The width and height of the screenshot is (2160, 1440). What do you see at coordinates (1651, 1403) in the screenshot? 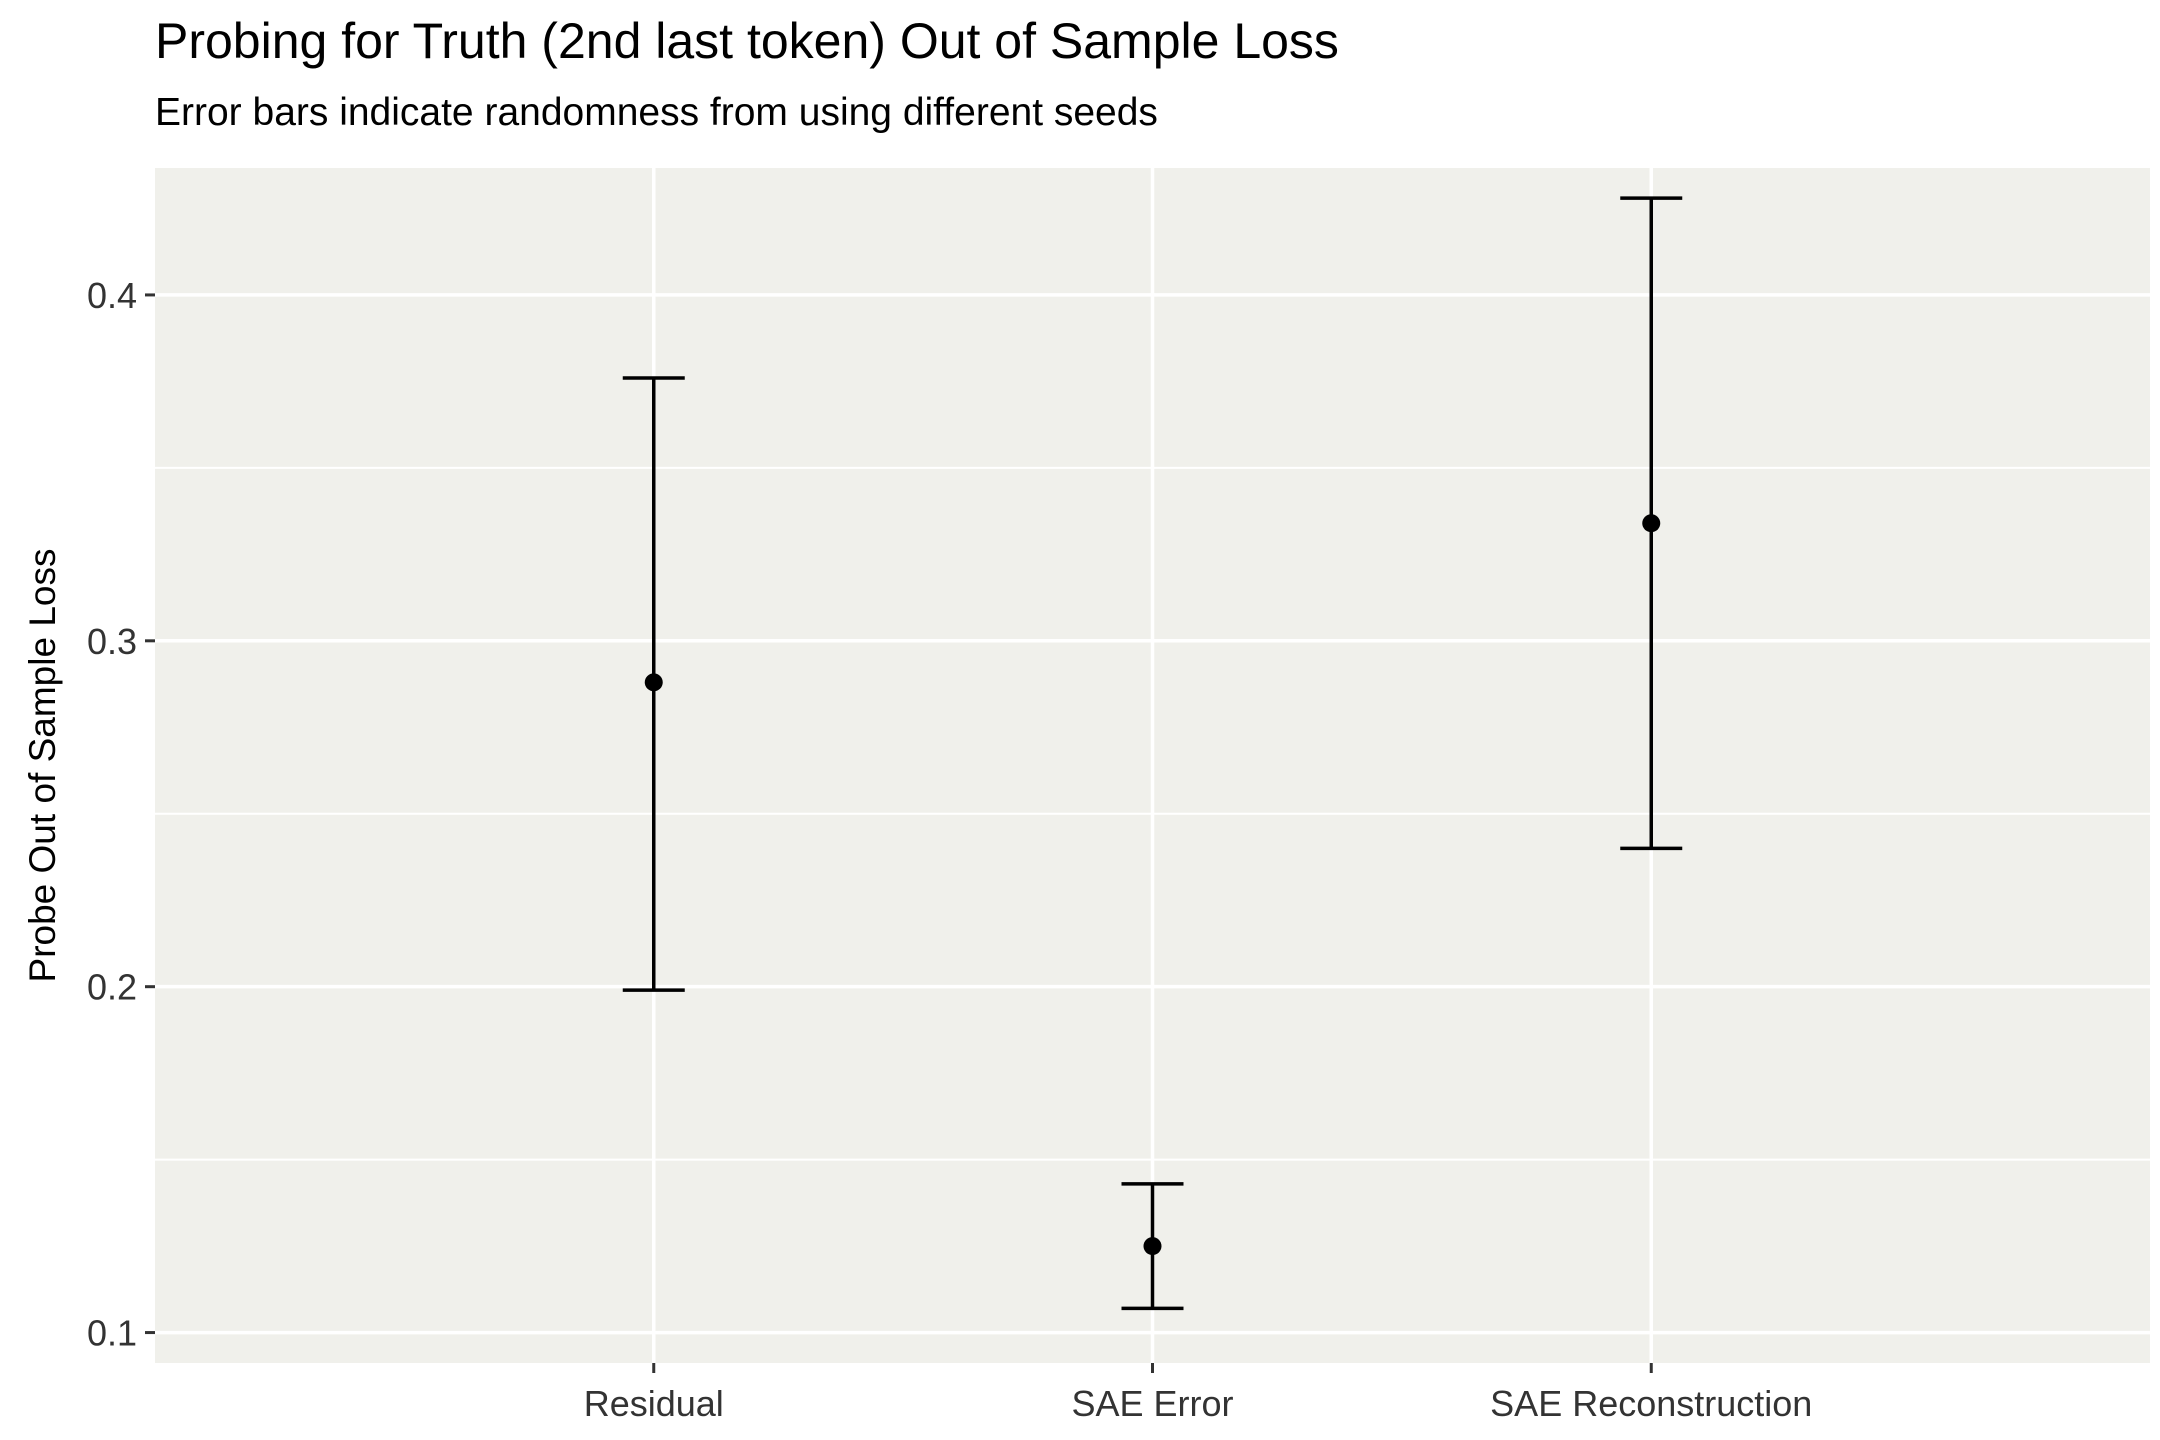
I see `x-tick-label: SAE Reconstruction` at bounding box center [1651, 1403].